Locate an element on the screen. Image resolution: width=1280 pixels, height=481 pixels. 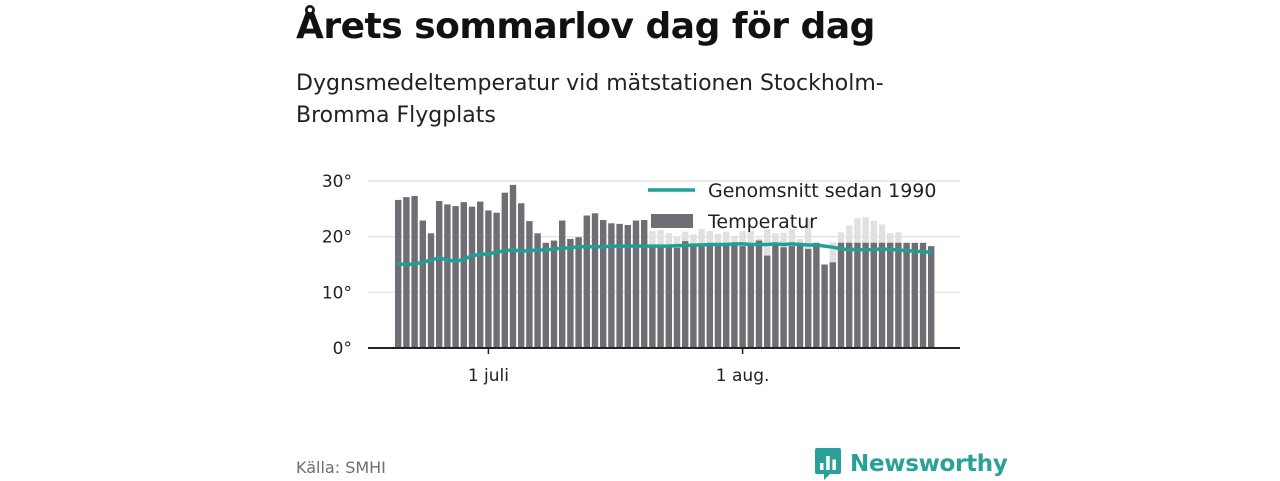
temperature-bars is located at coordinates (665, 266).